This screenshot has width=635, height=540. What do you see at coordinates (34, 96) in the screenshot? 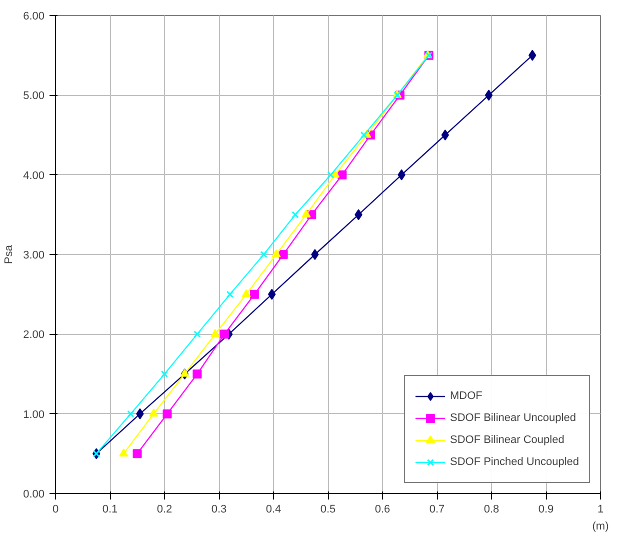
I see `y-tick-label: 5.00` at bounding box center [34, 96].